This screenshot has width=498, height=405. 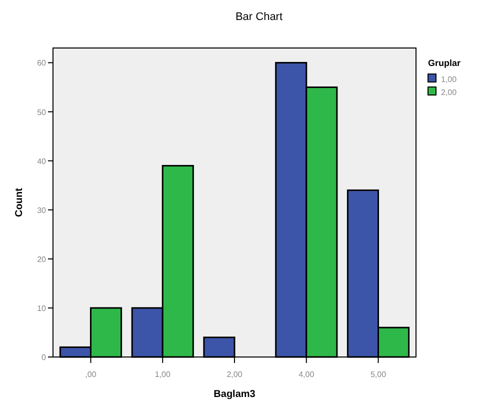 I want to click on y-tick-label: 40, so click(x=42, y=161).